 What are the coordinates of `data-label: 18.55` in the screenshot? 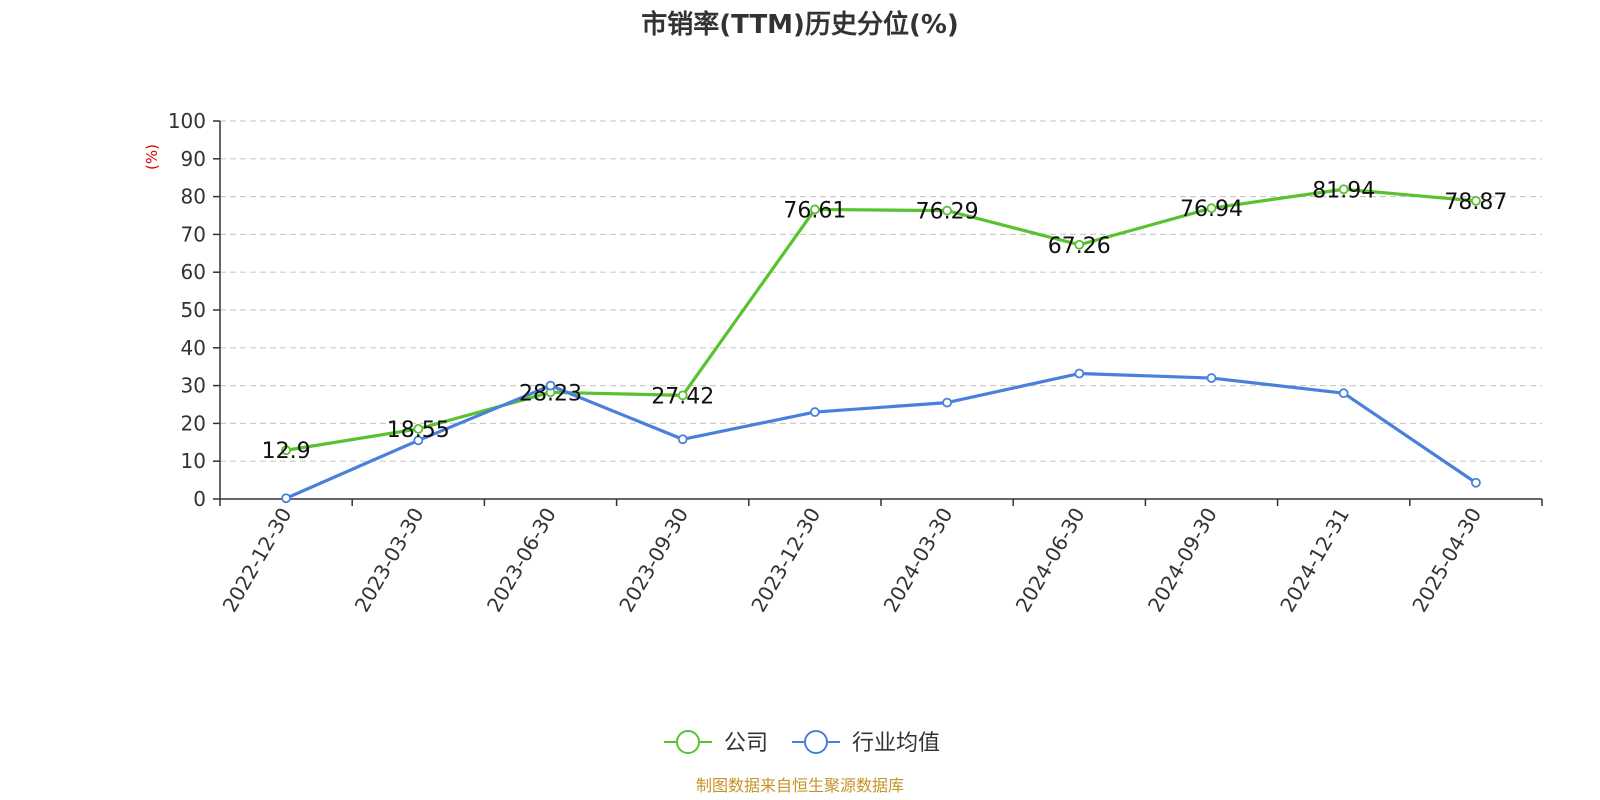 It's located at (418, 430).